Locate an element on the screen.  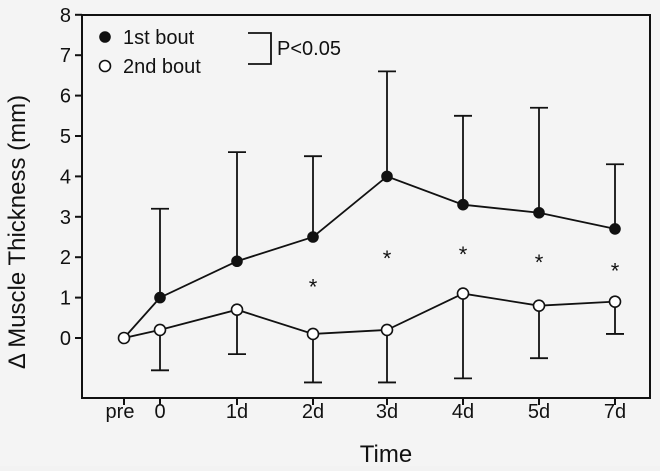
series-line-2nd-bout is located at coordinates (369, 315).